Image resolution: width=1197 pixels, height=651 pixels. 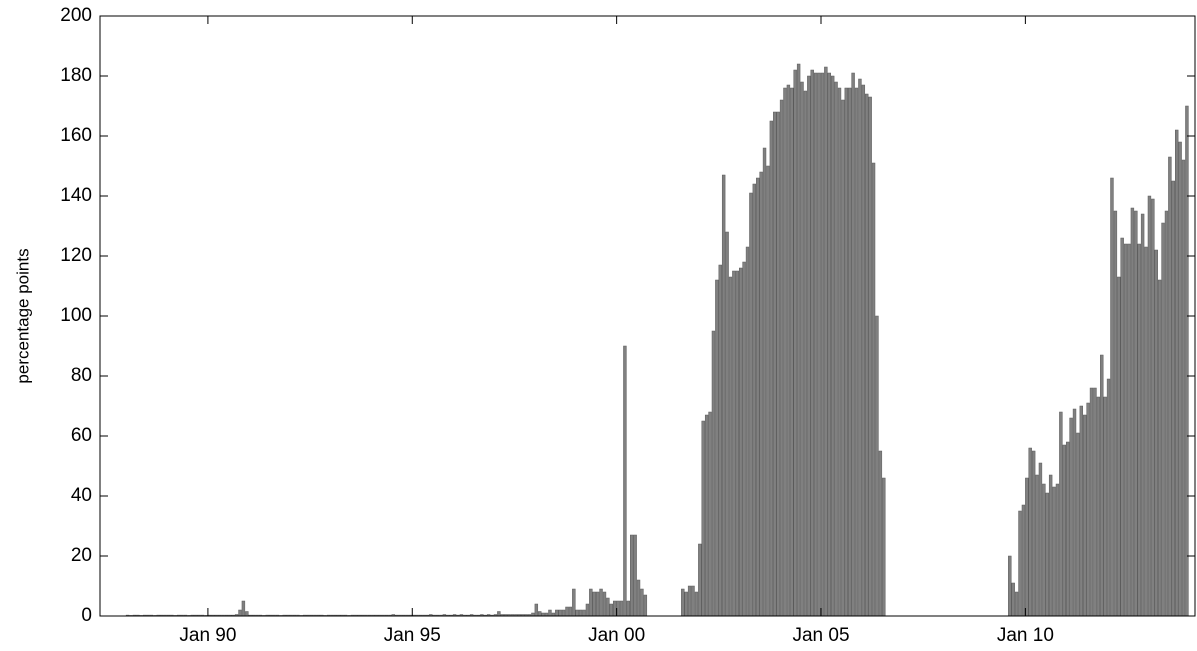 I want to click on y-tick-label: 140, so click(x=76, y=195).